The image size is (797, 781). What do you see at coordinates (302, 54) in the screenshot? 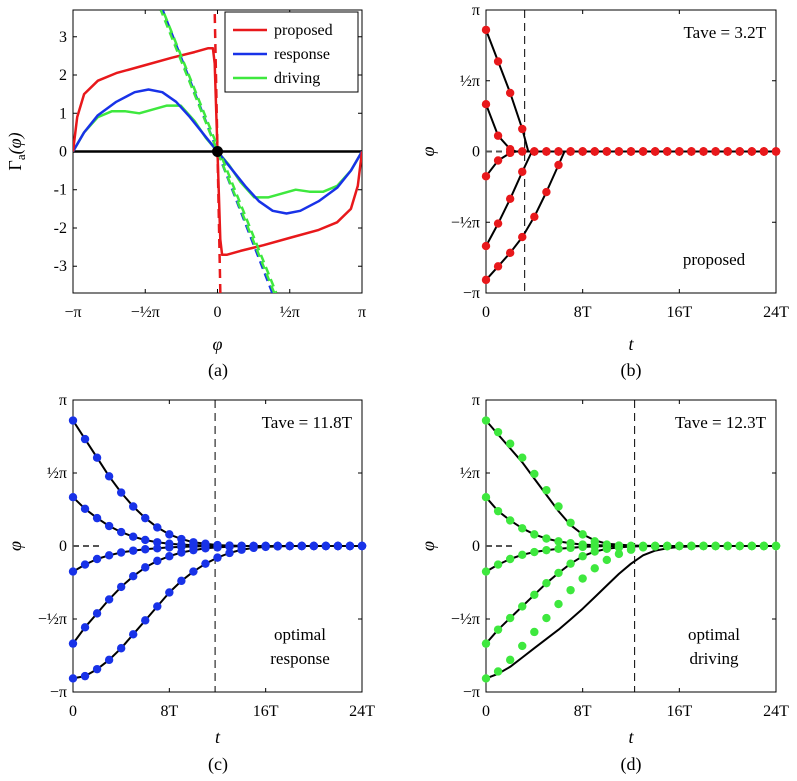
I see `legend-label-response: response` at bounding box center [302, 54].